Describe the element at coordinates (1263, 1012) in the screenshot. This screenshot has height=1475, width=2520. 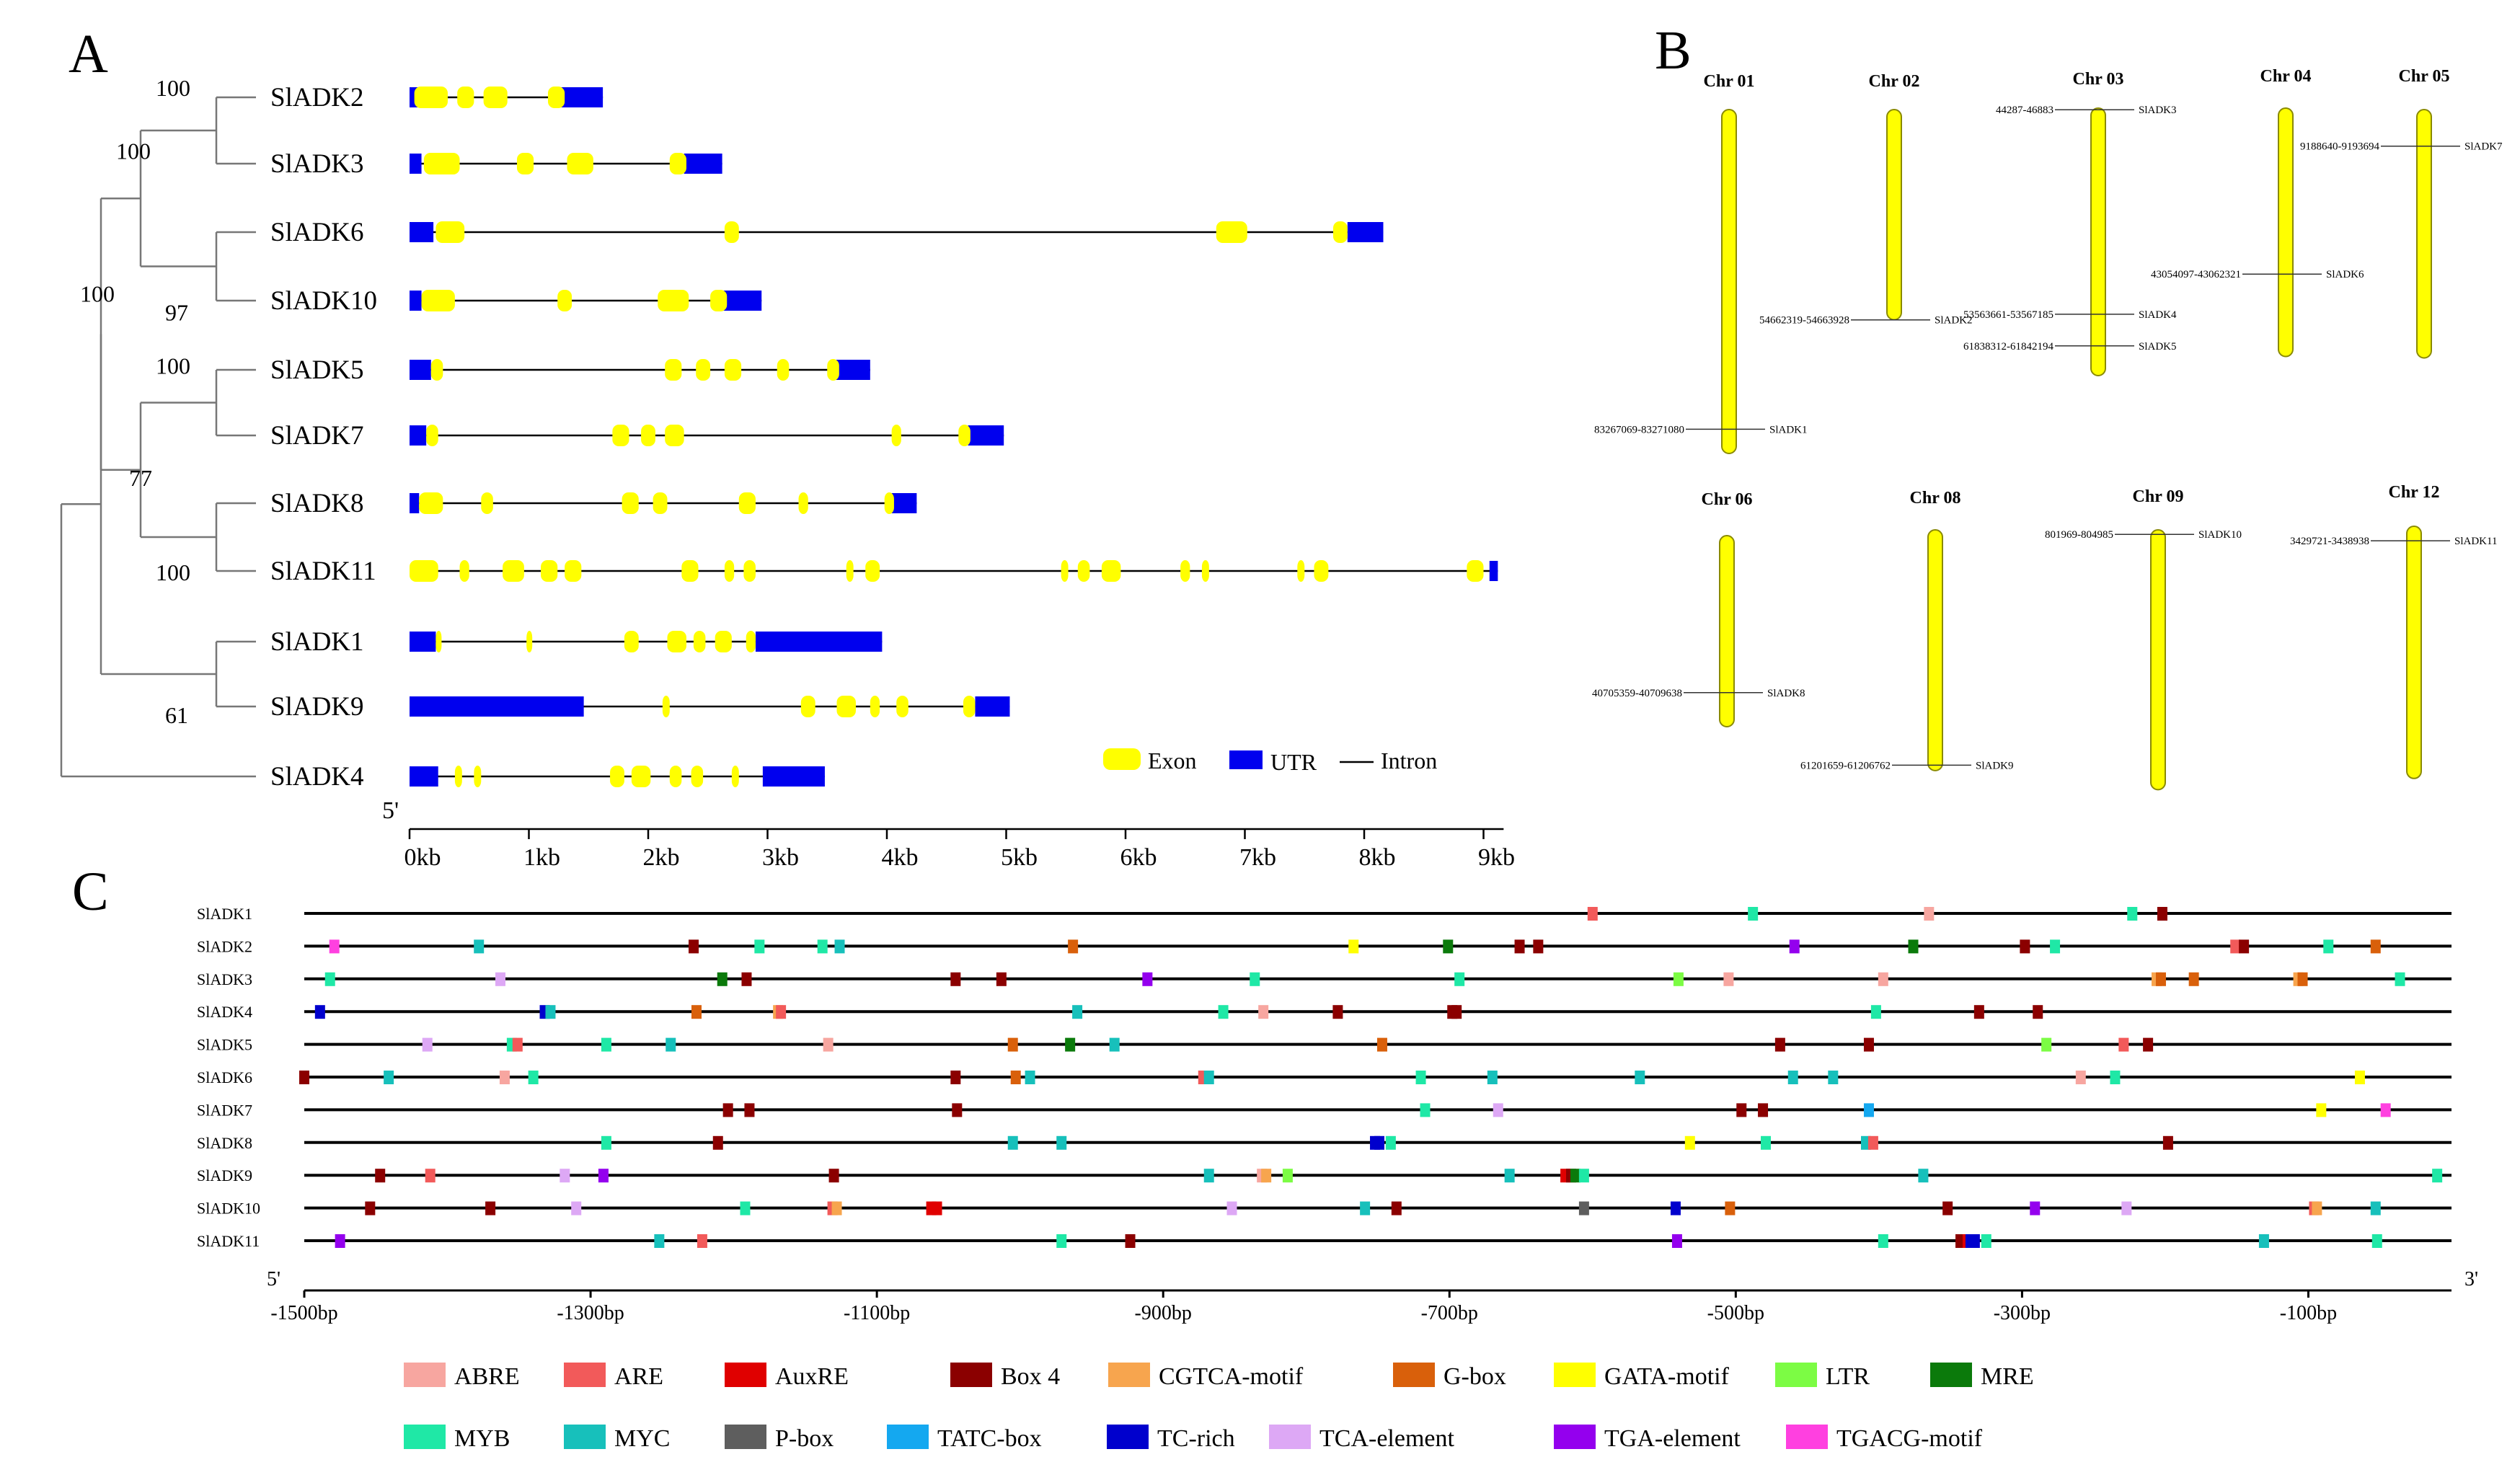
I see `motif-abre` at that location.